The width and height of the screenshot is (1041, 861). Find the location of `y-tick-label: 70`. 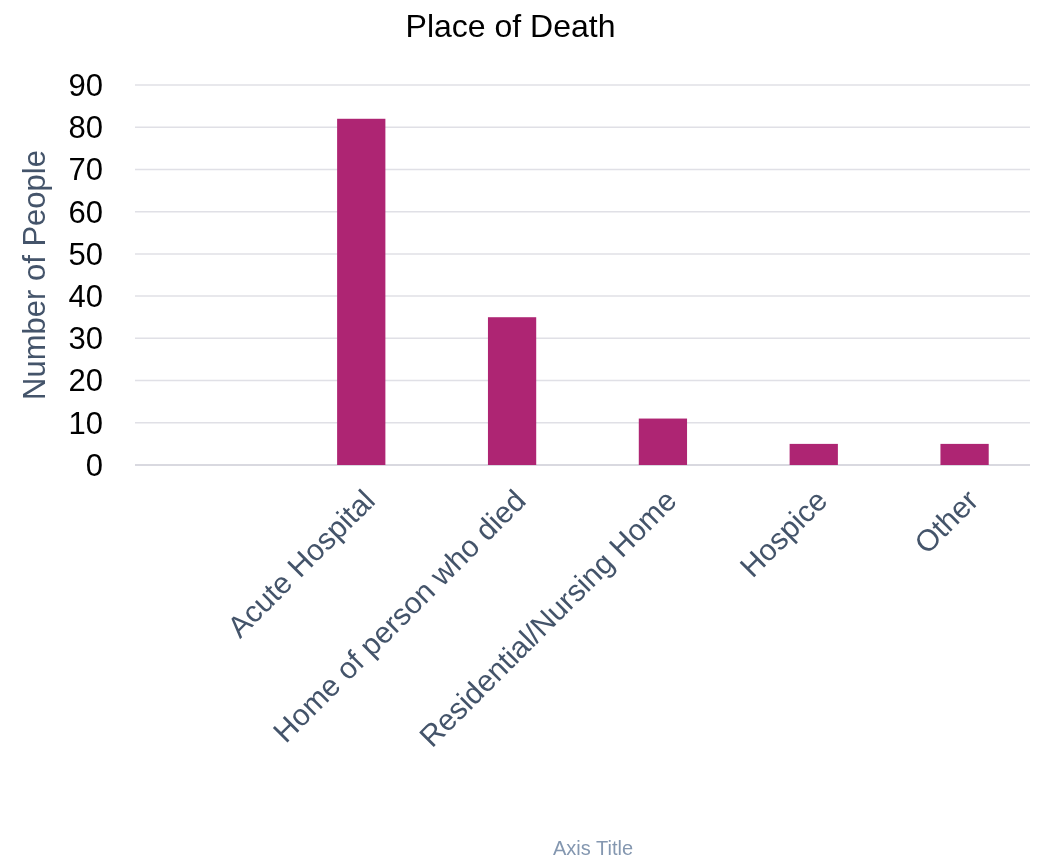

y-tick-label: 70 is located at coordinates (85, 170).